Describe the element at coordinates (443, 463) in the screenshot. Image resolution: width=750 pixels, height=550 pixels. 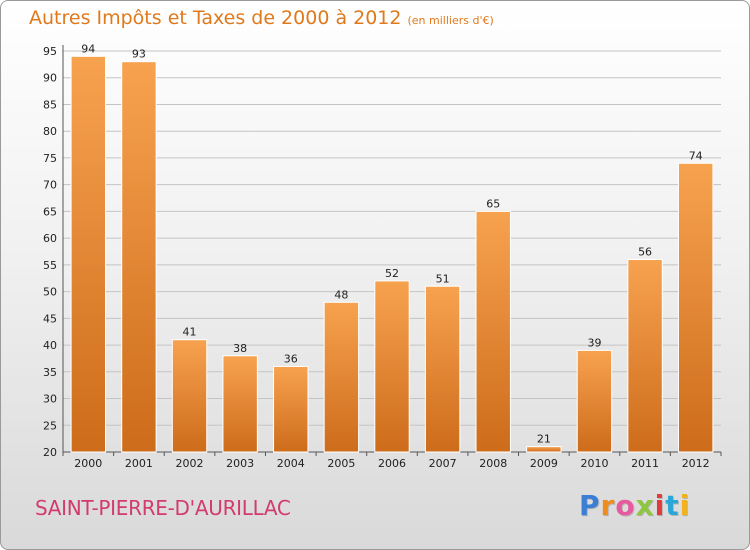
I see `x-tick-label: 2007` at that location.